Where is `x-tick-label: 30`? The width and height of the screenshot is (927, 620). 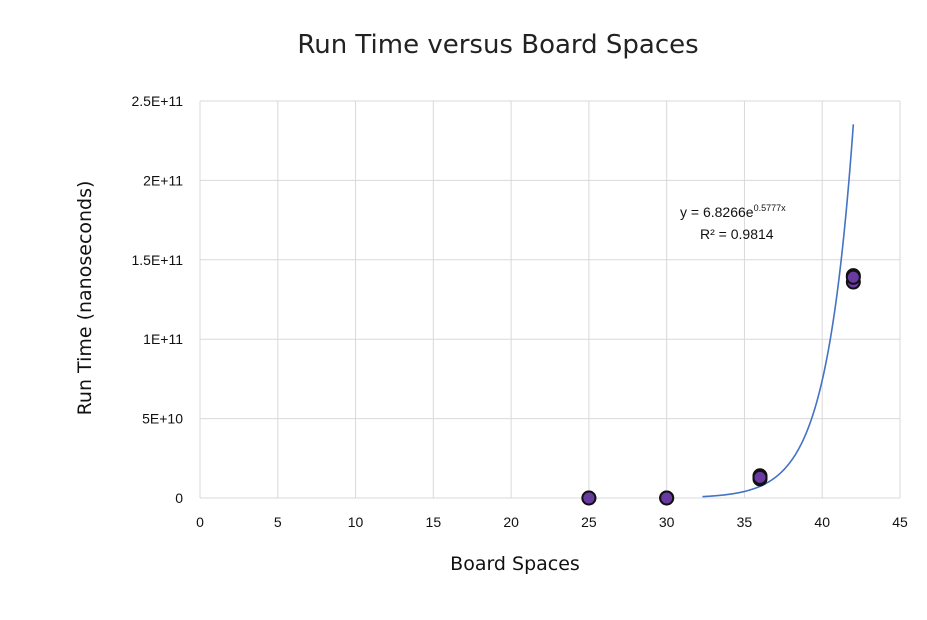 x-tick-label: 30 is located at coordinates (667, 522).